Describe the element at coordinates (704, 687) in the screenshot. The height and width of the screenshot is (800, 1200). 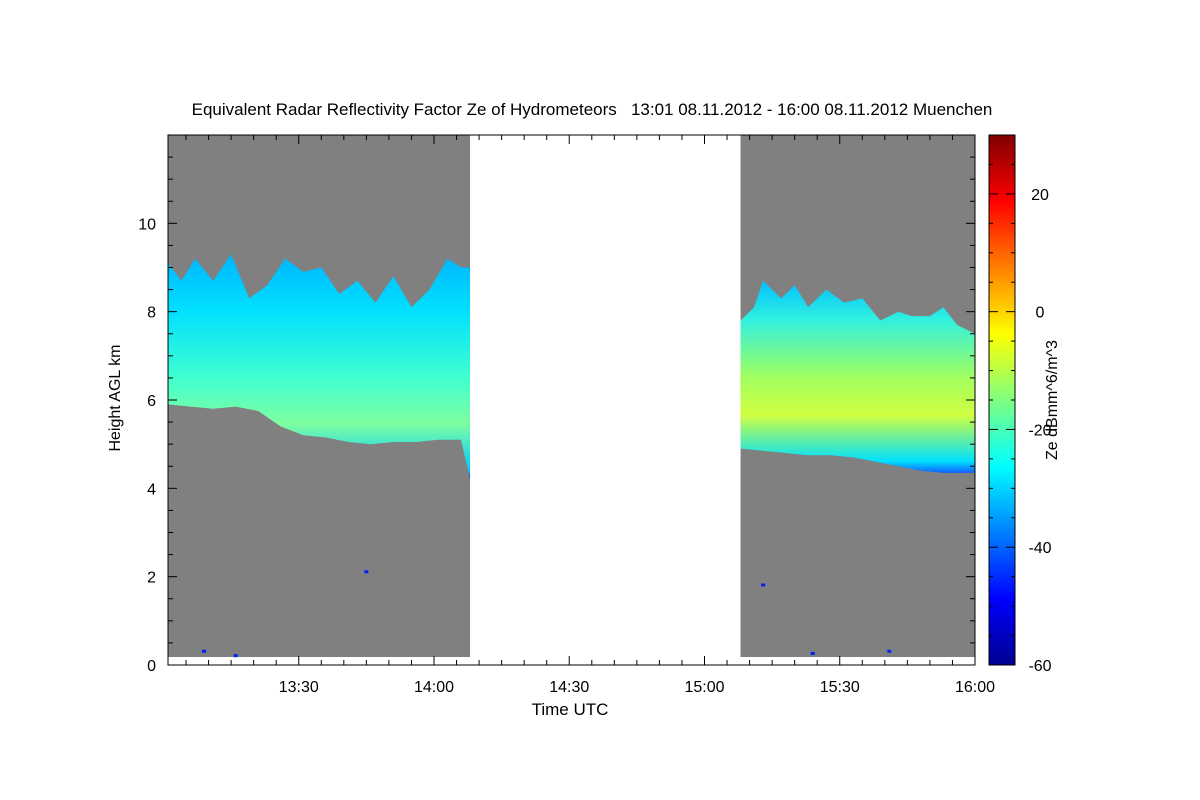
I see `x-tick-label: 15:00` at that location.